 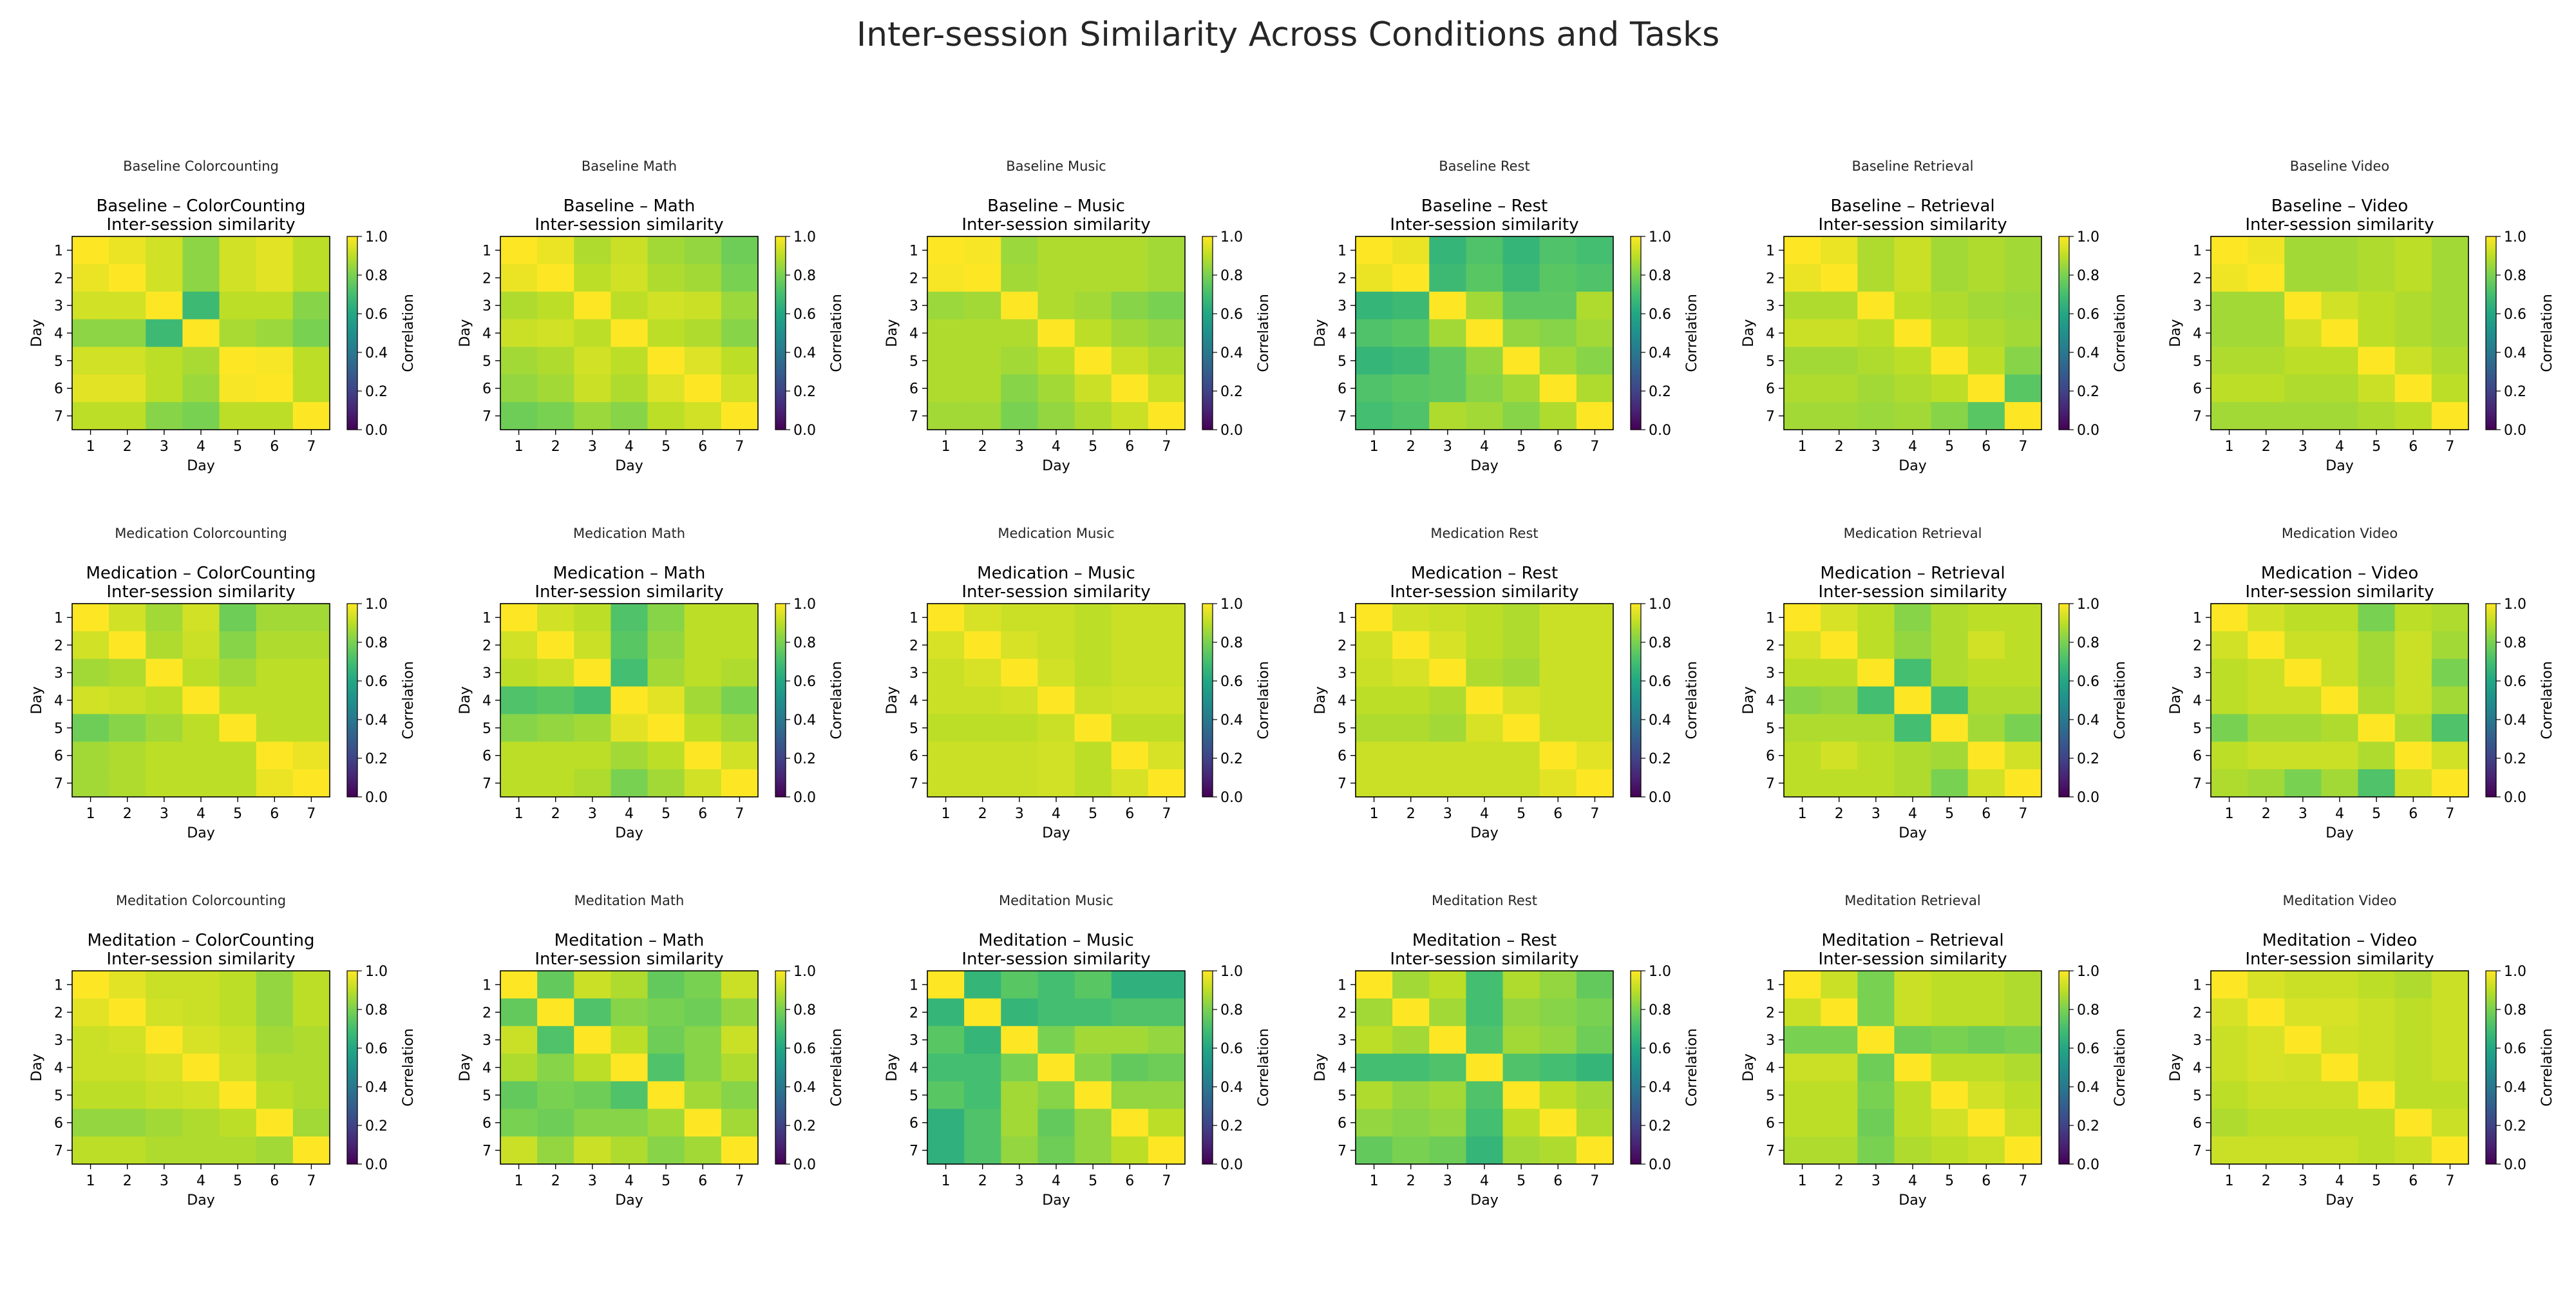 What do you see at coordinates (629, 940) in the screenshot?
I see `panel-title: Meditation – Math` at bounding box center [629, 940].